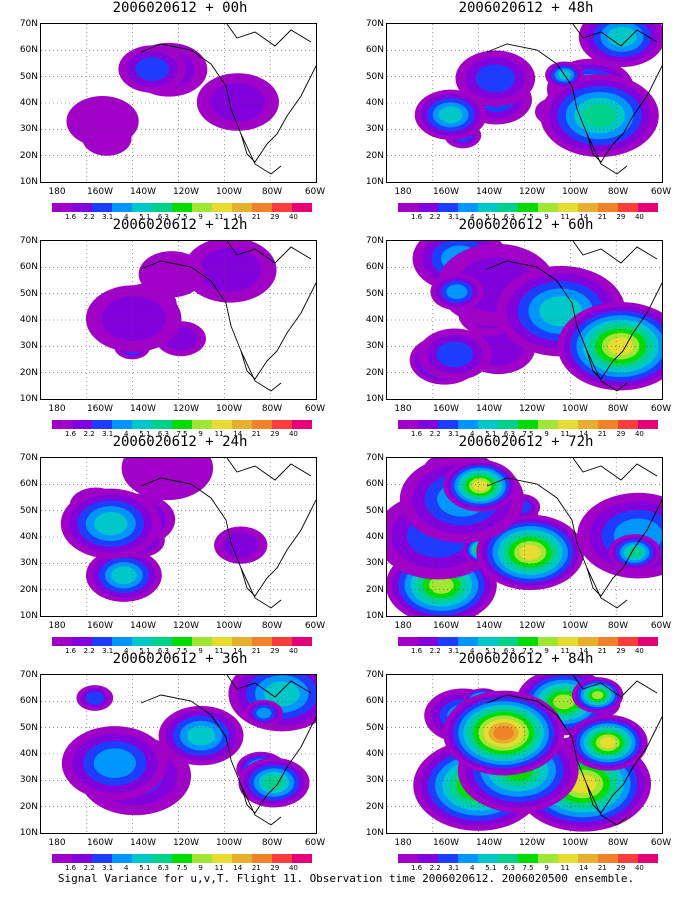 Image resolution: width=692 pixels, height=900 pixels. I want to click on map-area, so click(178, 754).